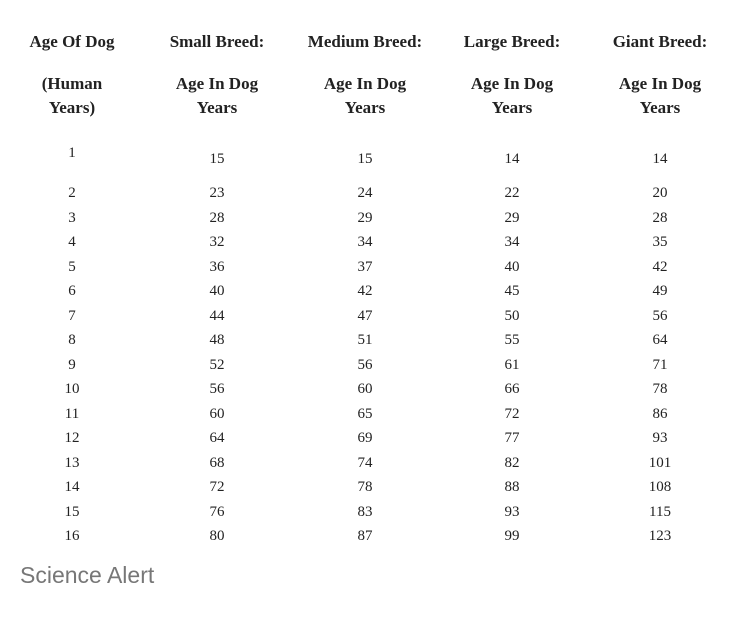 This screenshot has width=750, height=629. I want to click on dog-age-cell: 101, so click(660, 462).